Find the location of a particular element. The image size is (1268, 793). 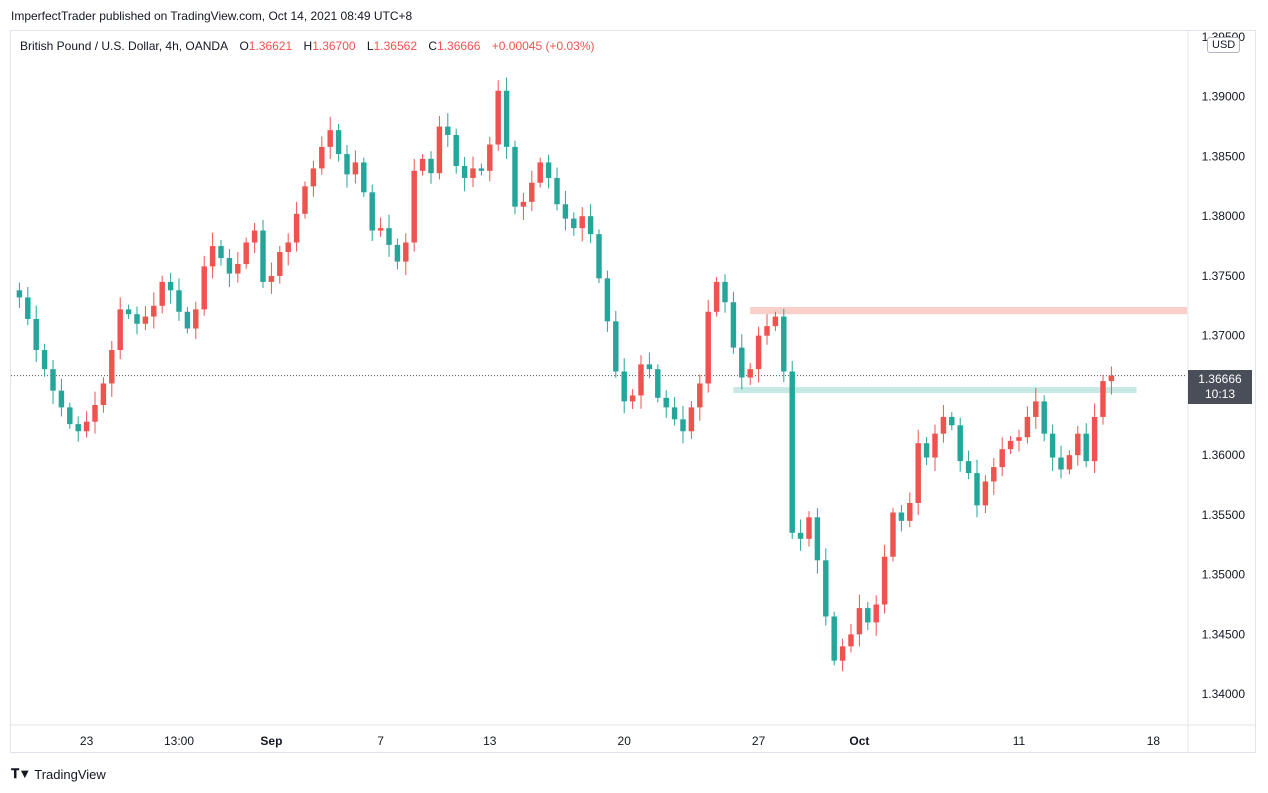

y-tick-label: 1.37000 is located at coordinates (1224, 336).